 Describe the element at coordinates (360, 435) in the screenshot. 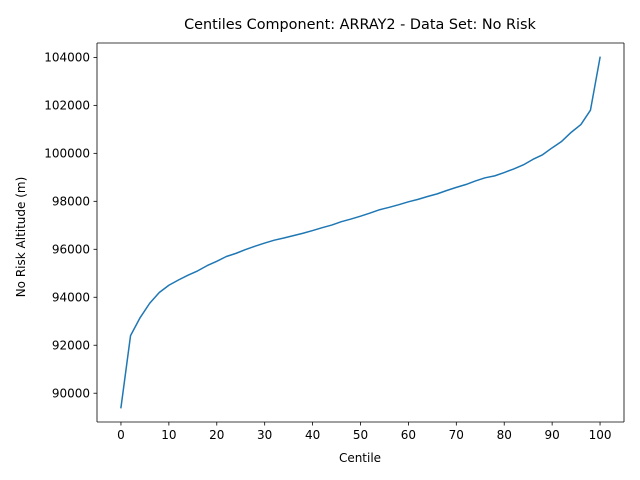

I see `x-tick-label: 50` at that location.